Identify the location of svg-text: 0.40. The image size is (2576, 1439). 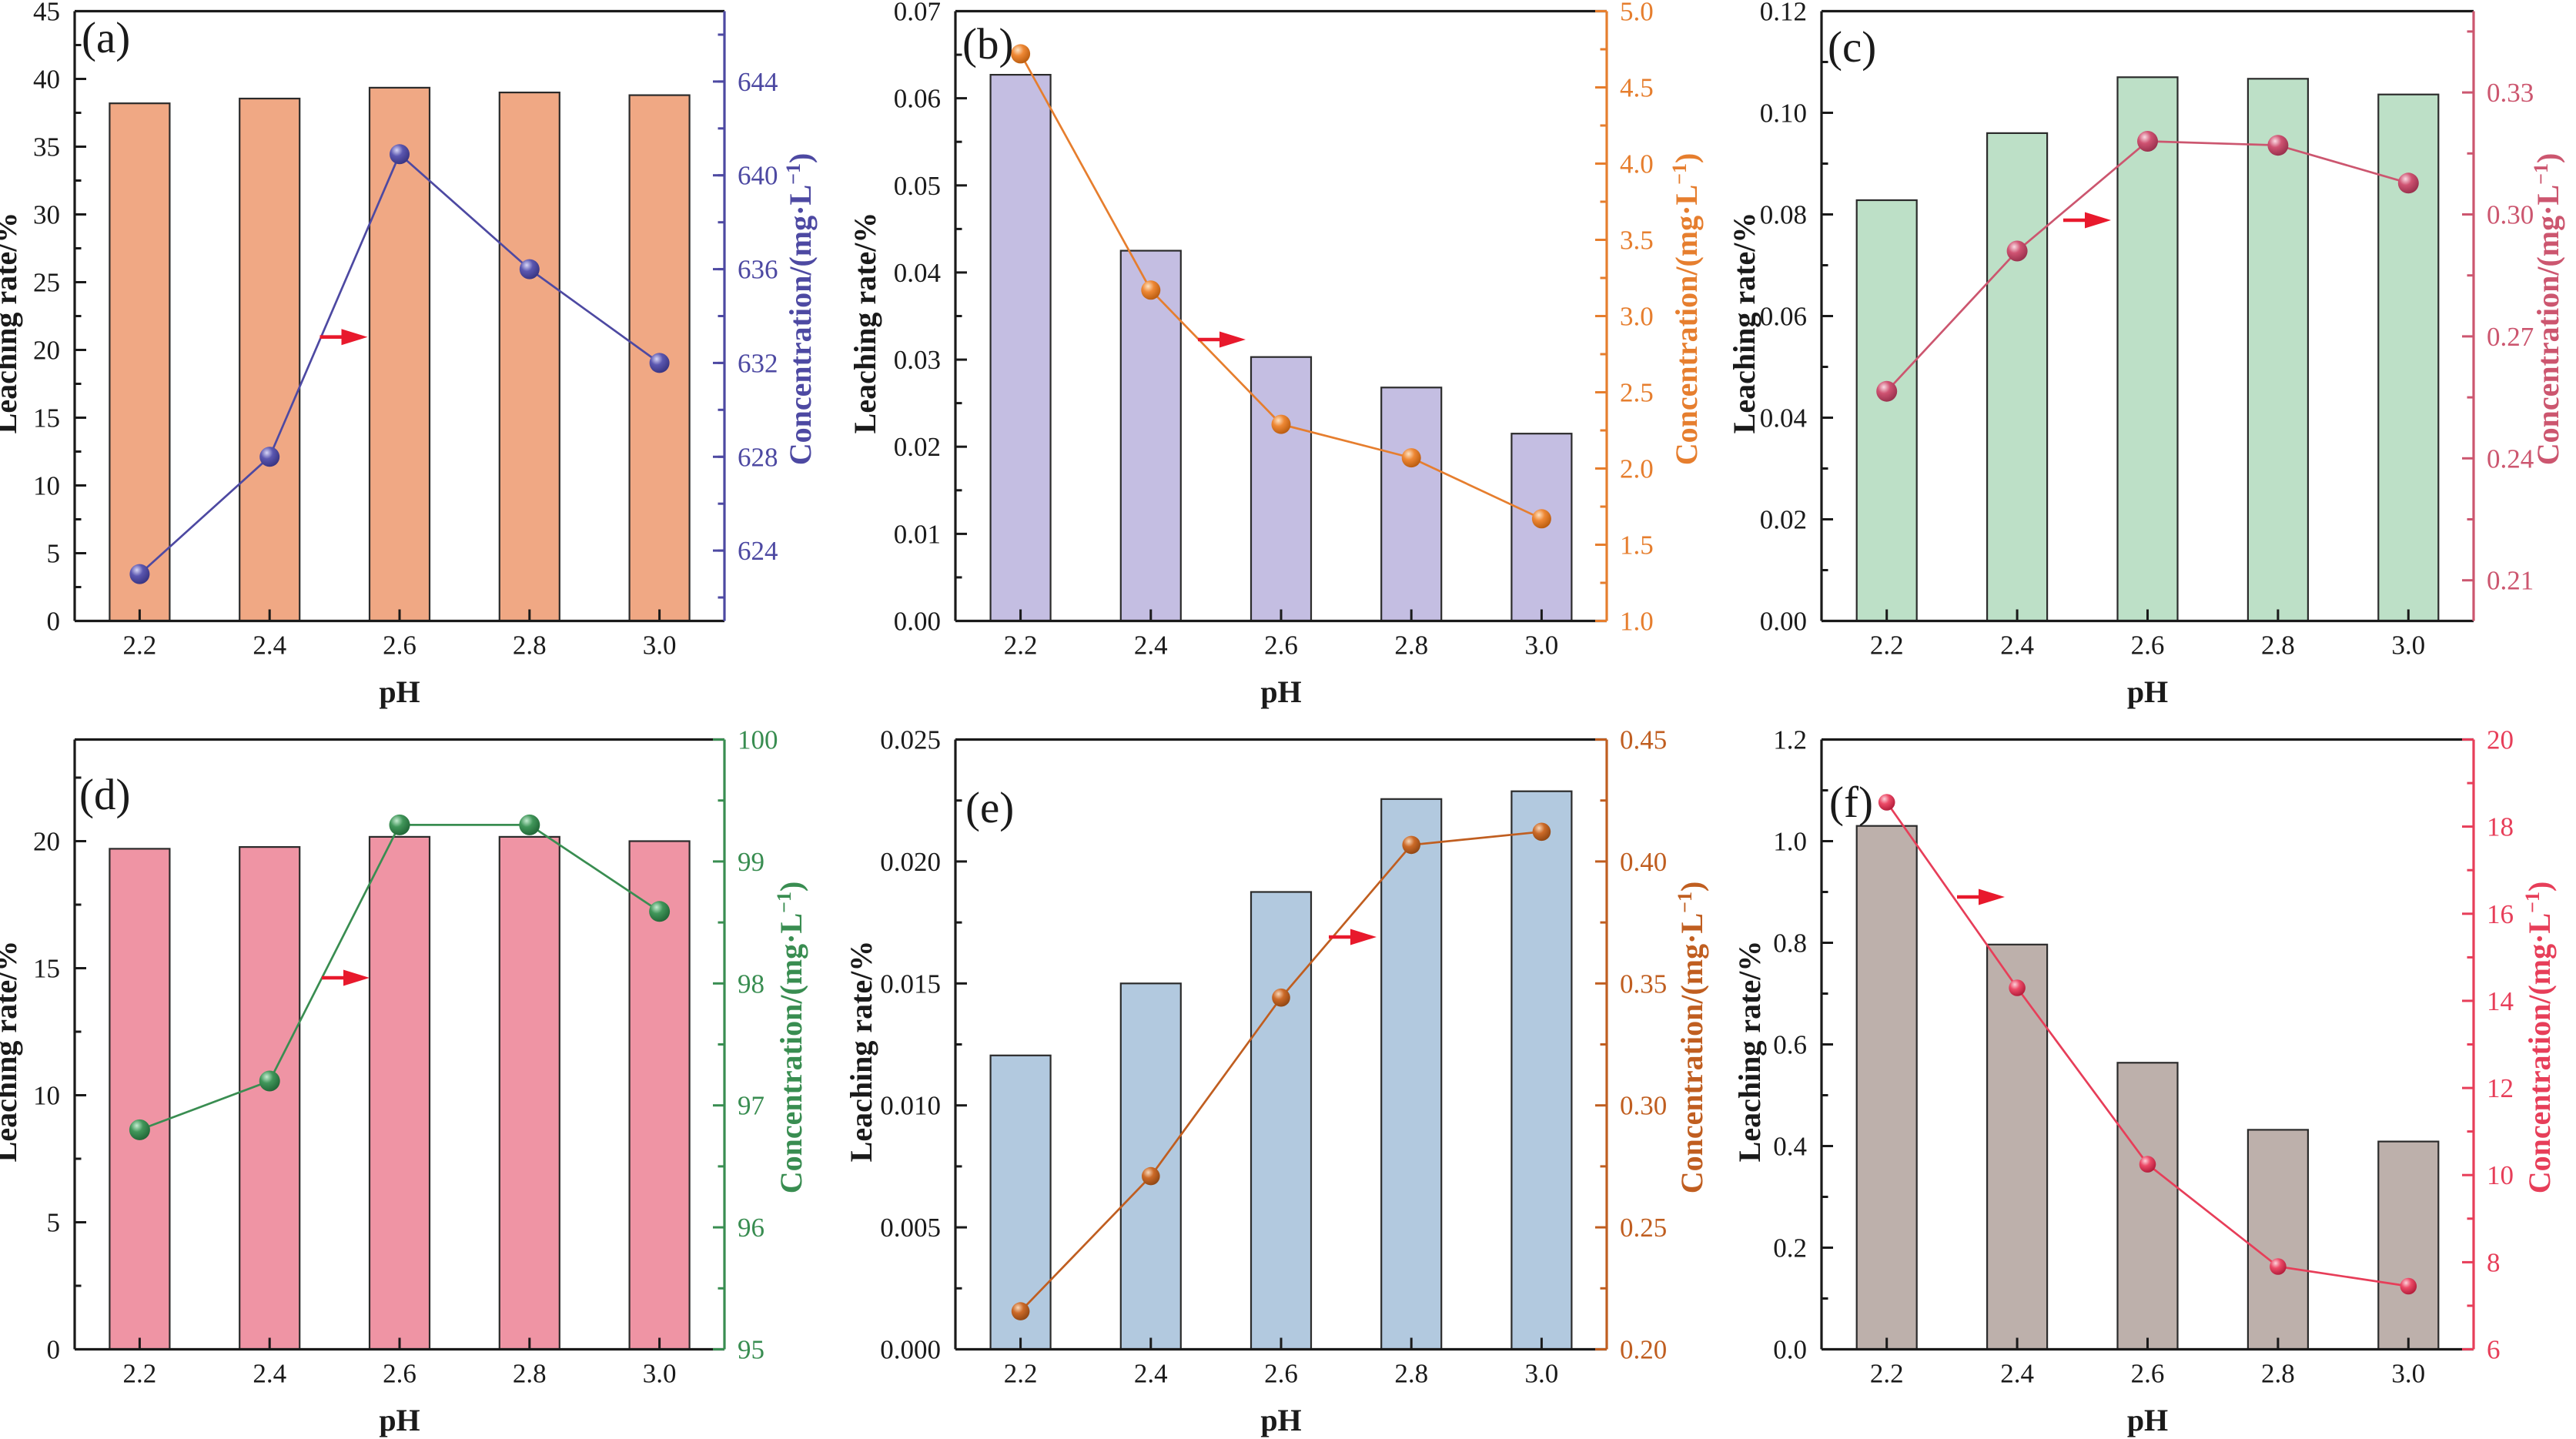
(1644, 862).